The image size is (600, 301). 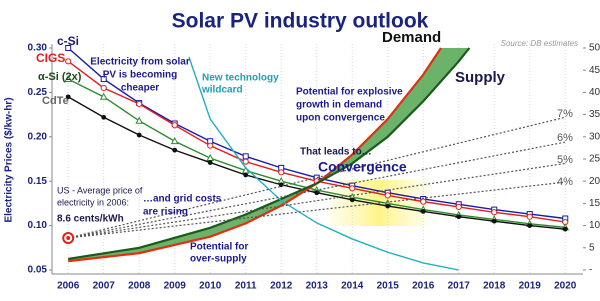 What do you see at coordinates (592, 247) in the screenshot?
I see `y2-tick-label: 5` at bounding box center [592, 247].